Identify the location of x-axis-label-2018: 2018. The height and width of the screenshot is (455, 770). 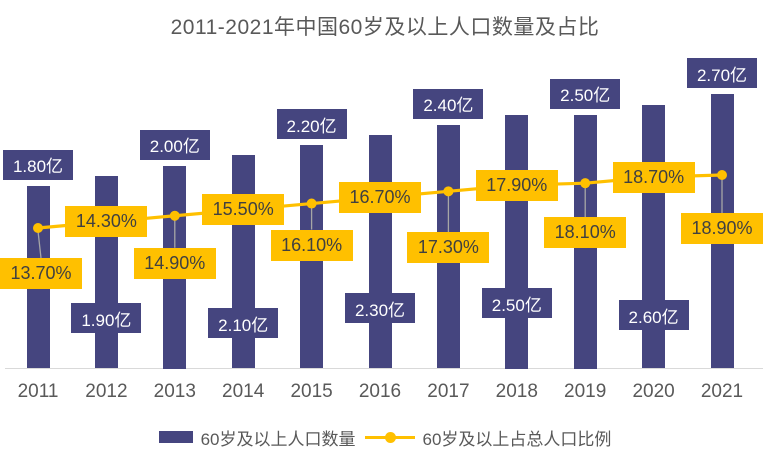
(516, 391).